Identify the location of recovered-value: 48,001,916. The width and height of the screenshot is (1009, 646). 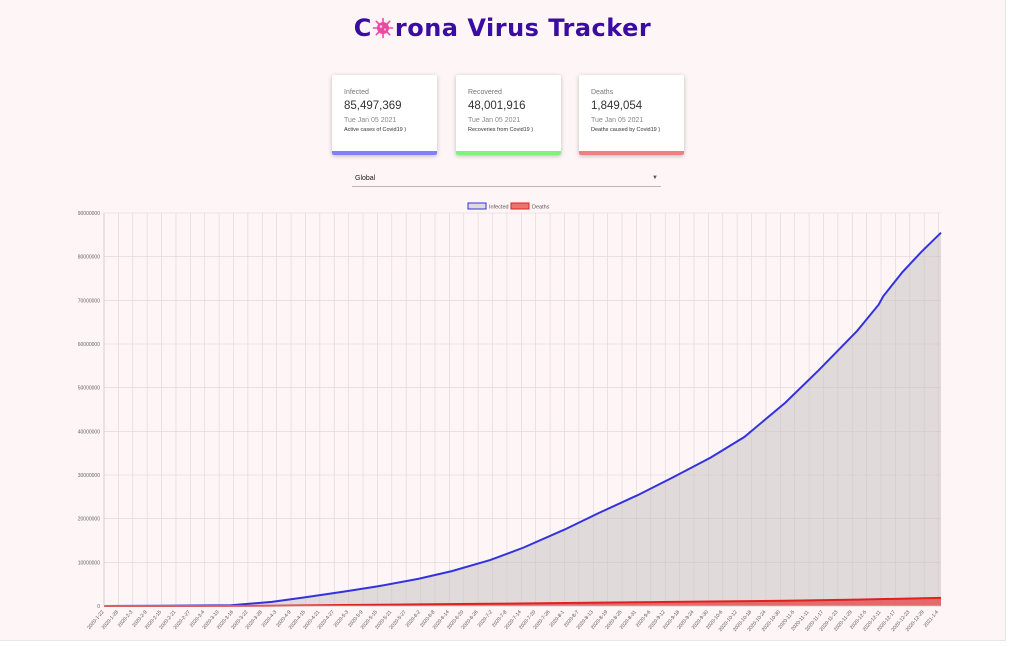
(497, 106).